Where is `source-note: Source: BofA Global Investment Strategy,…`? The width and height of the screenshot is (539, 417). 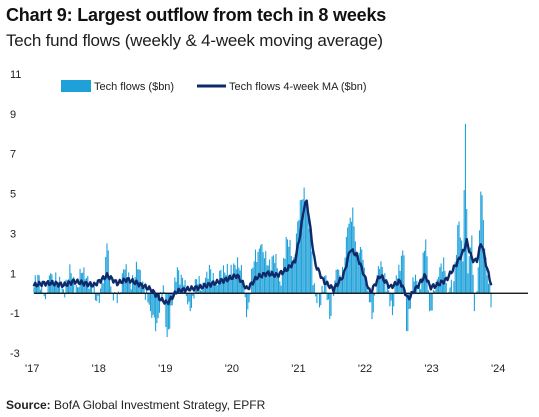
source-note: Source: BofA Global Investment Strategy,… is located at coordinates (135, 405).